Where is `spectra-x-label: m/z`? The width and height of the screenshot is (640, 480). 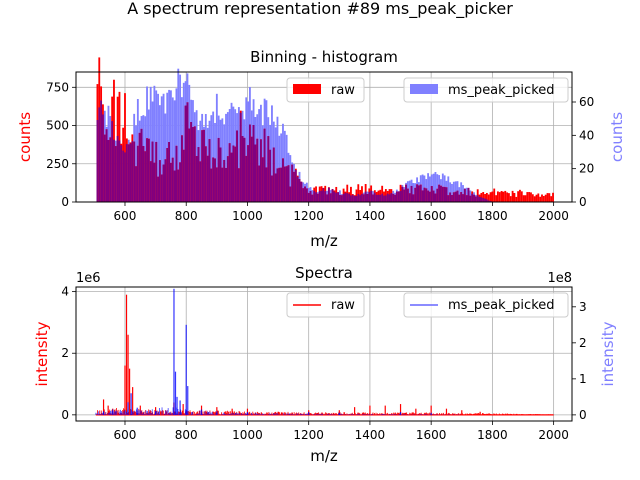
spectra-x-label: m/z is located at coordinates (324, 456).